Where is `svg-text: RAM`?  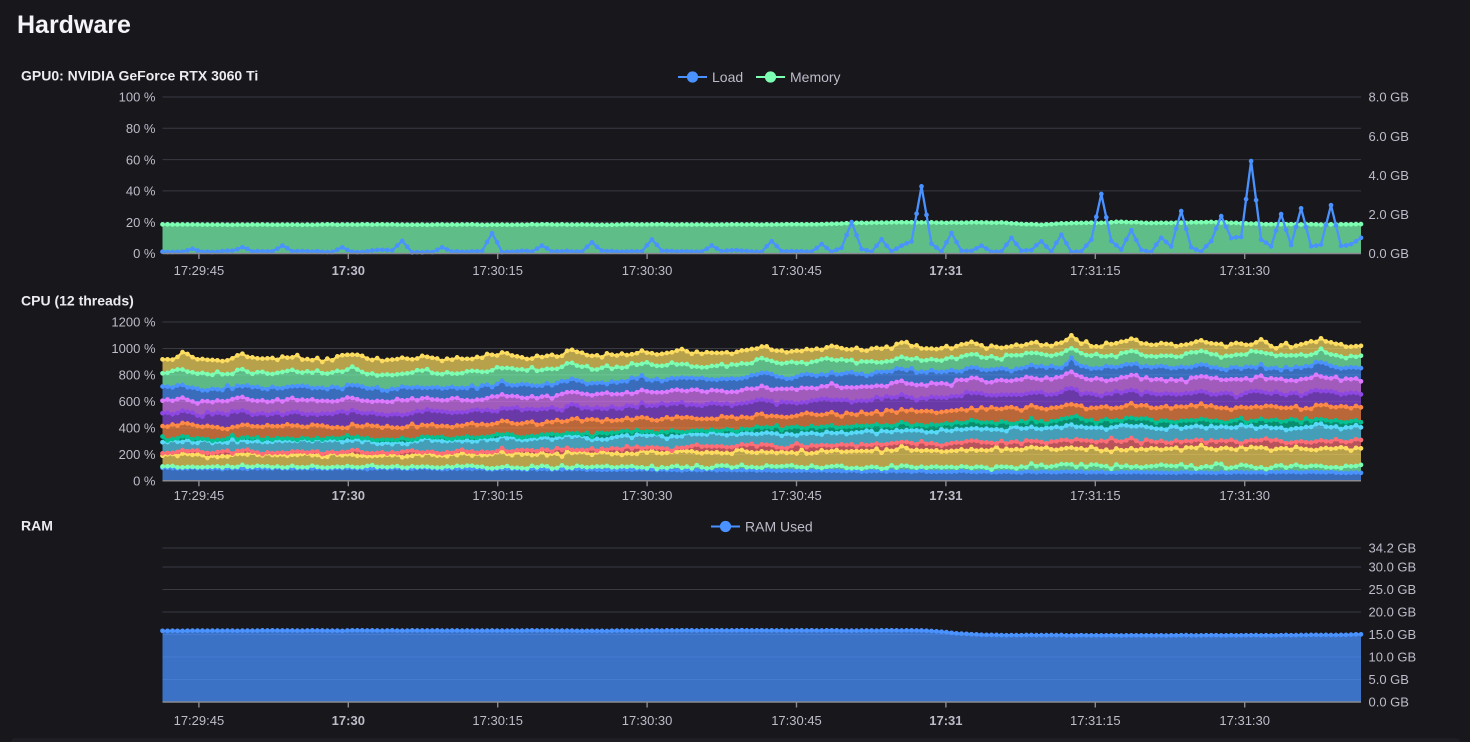 svg-text: RAM is located at coordinates (37, 526).